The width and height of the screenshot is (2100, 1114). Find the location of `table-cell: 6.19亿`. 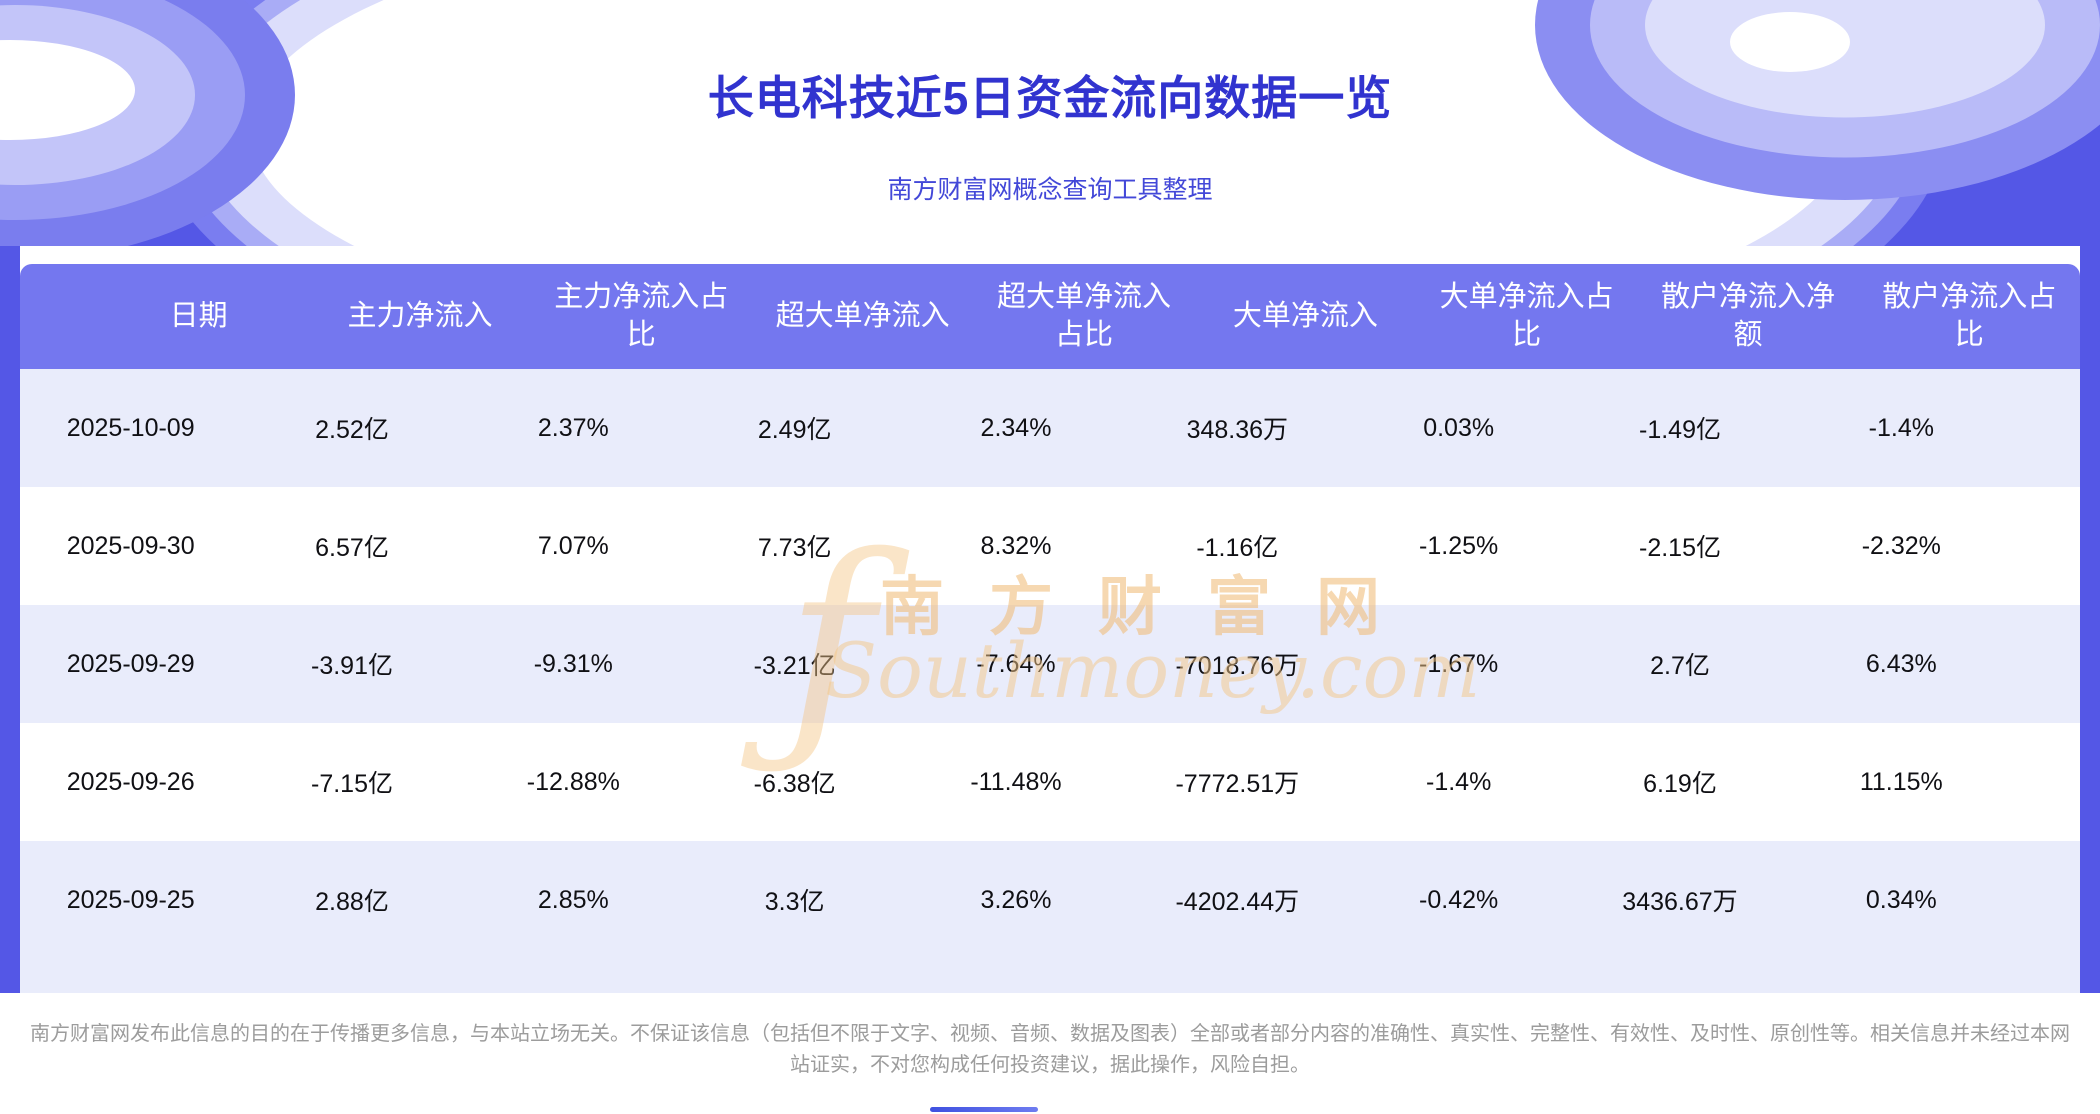

table-cell: 6.19亿 is located at coordinates (1680, 784).